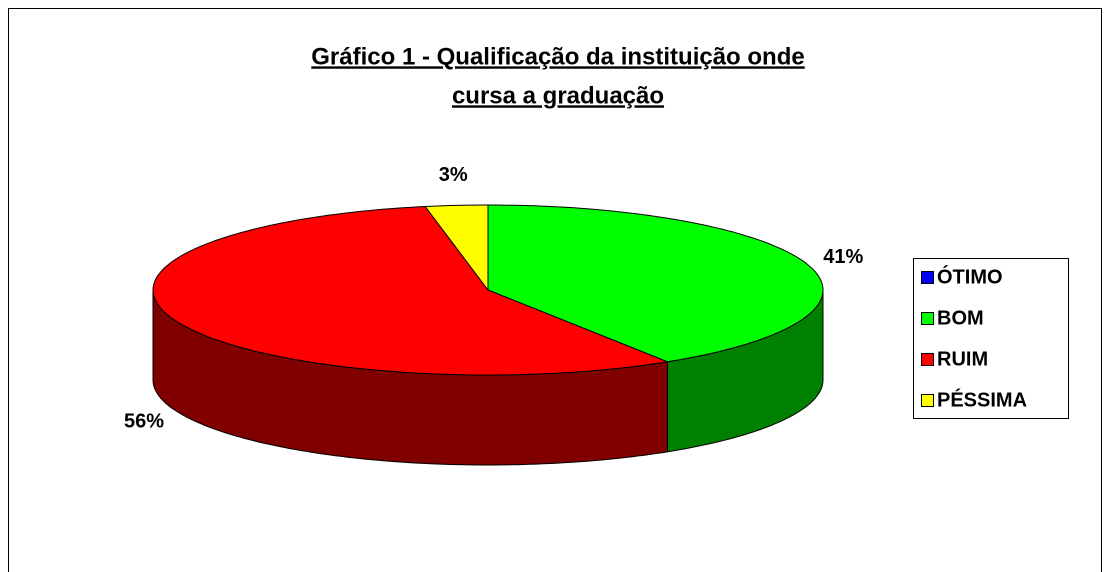 This screenshot has width=1110, height=572. I want to click on data-label: 56%, so click(144, 422).